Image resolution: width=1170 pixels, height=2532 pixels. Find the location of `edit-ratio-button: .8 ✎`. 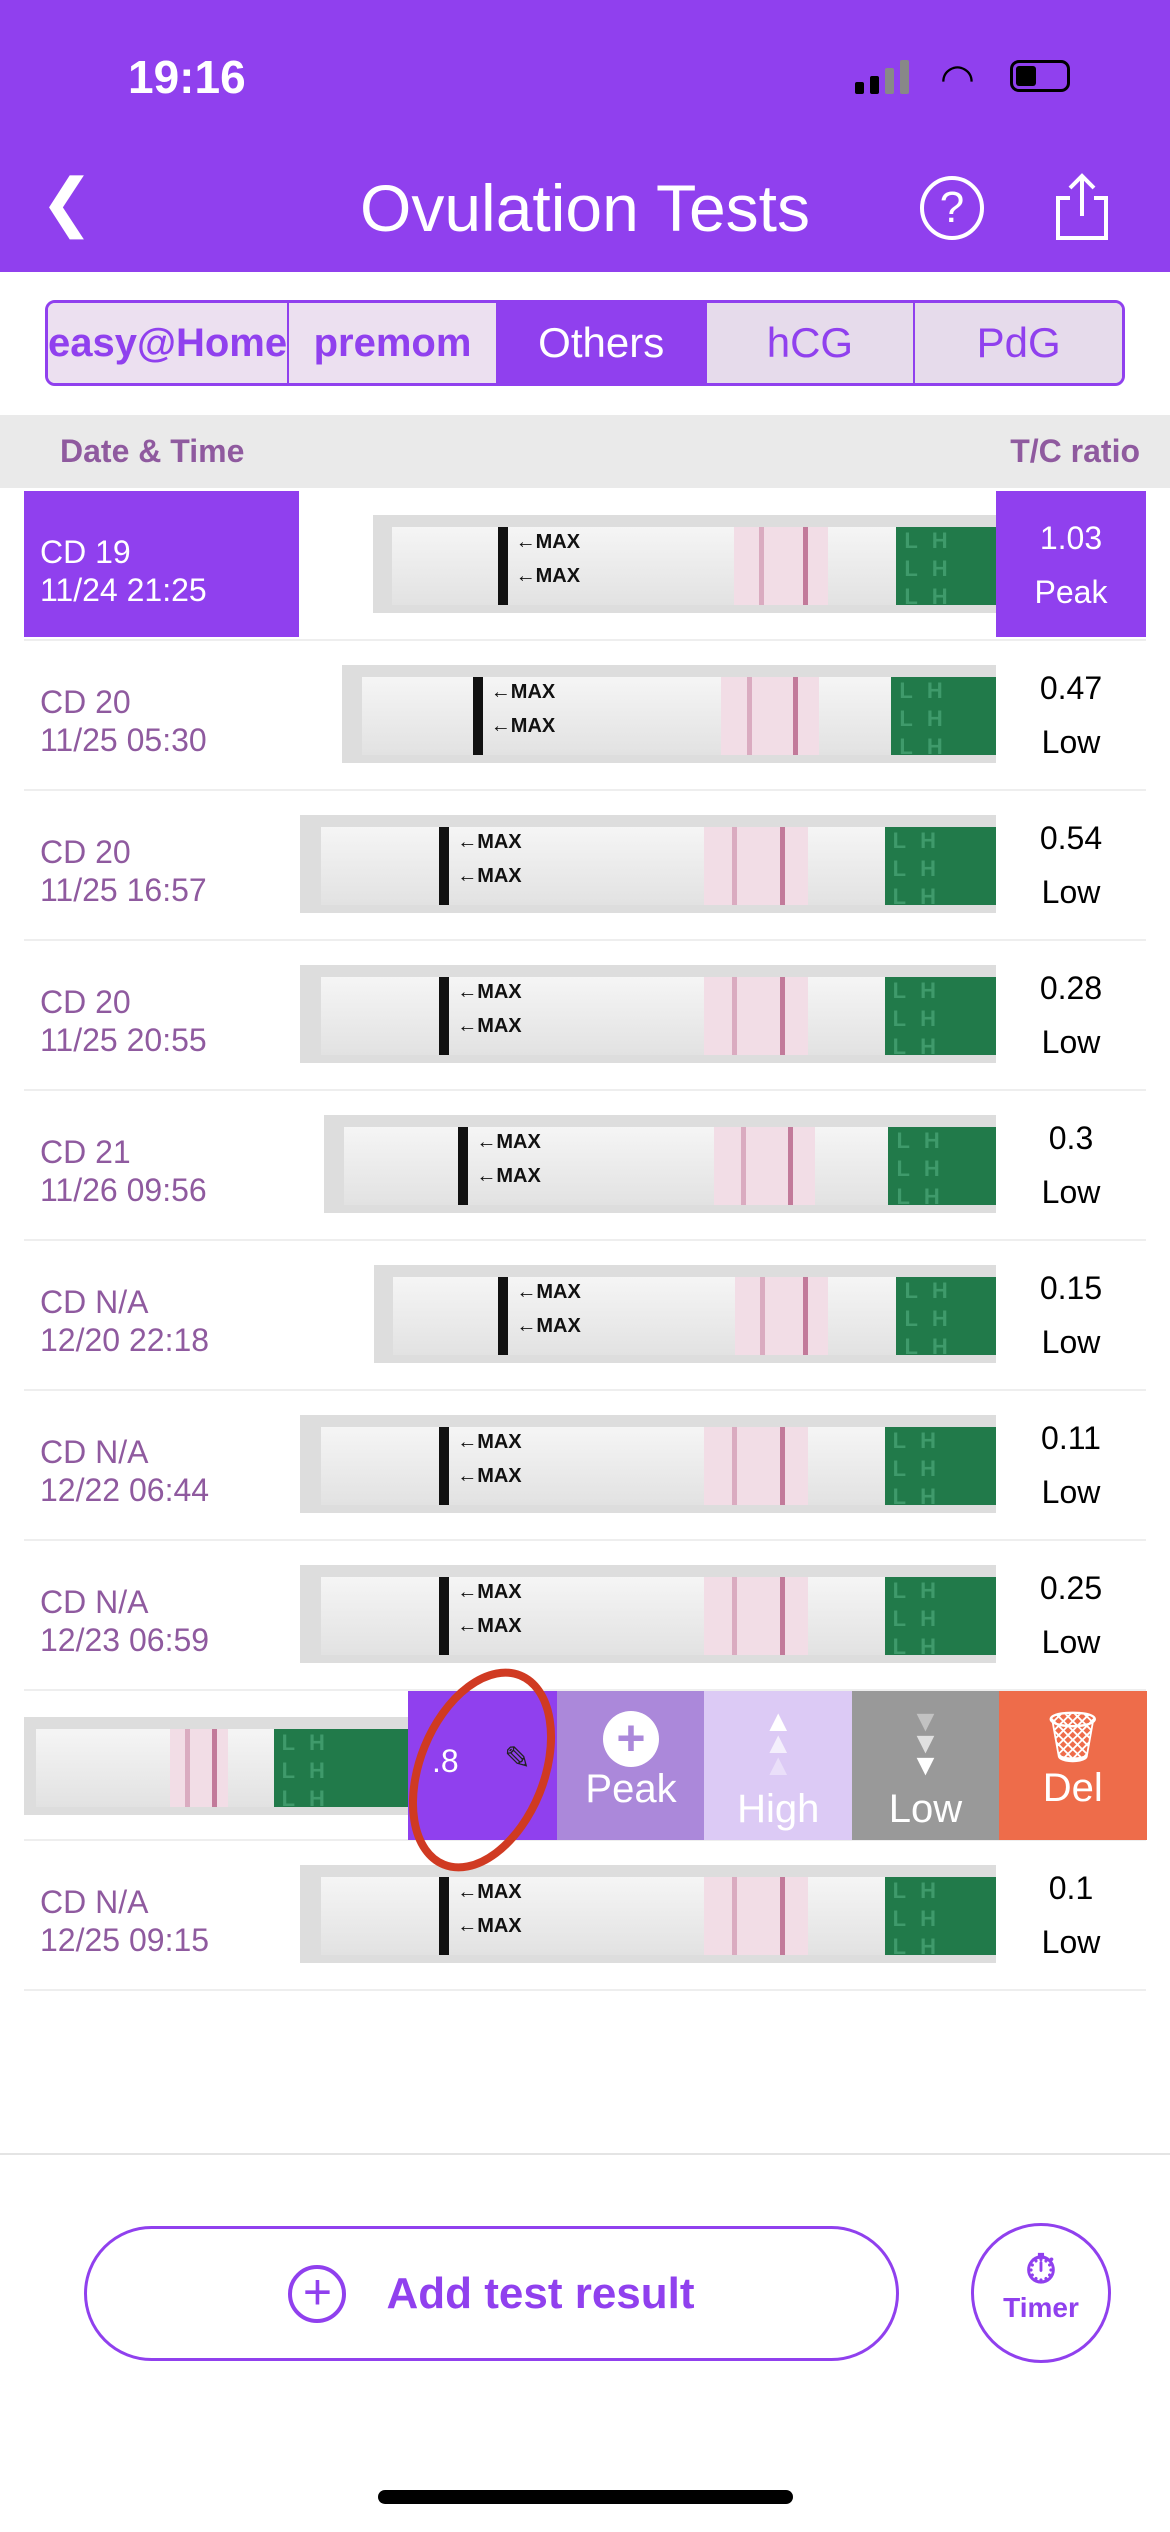

edit-ratio-button: .8 ✎ is located at coordinates (482, 1765).